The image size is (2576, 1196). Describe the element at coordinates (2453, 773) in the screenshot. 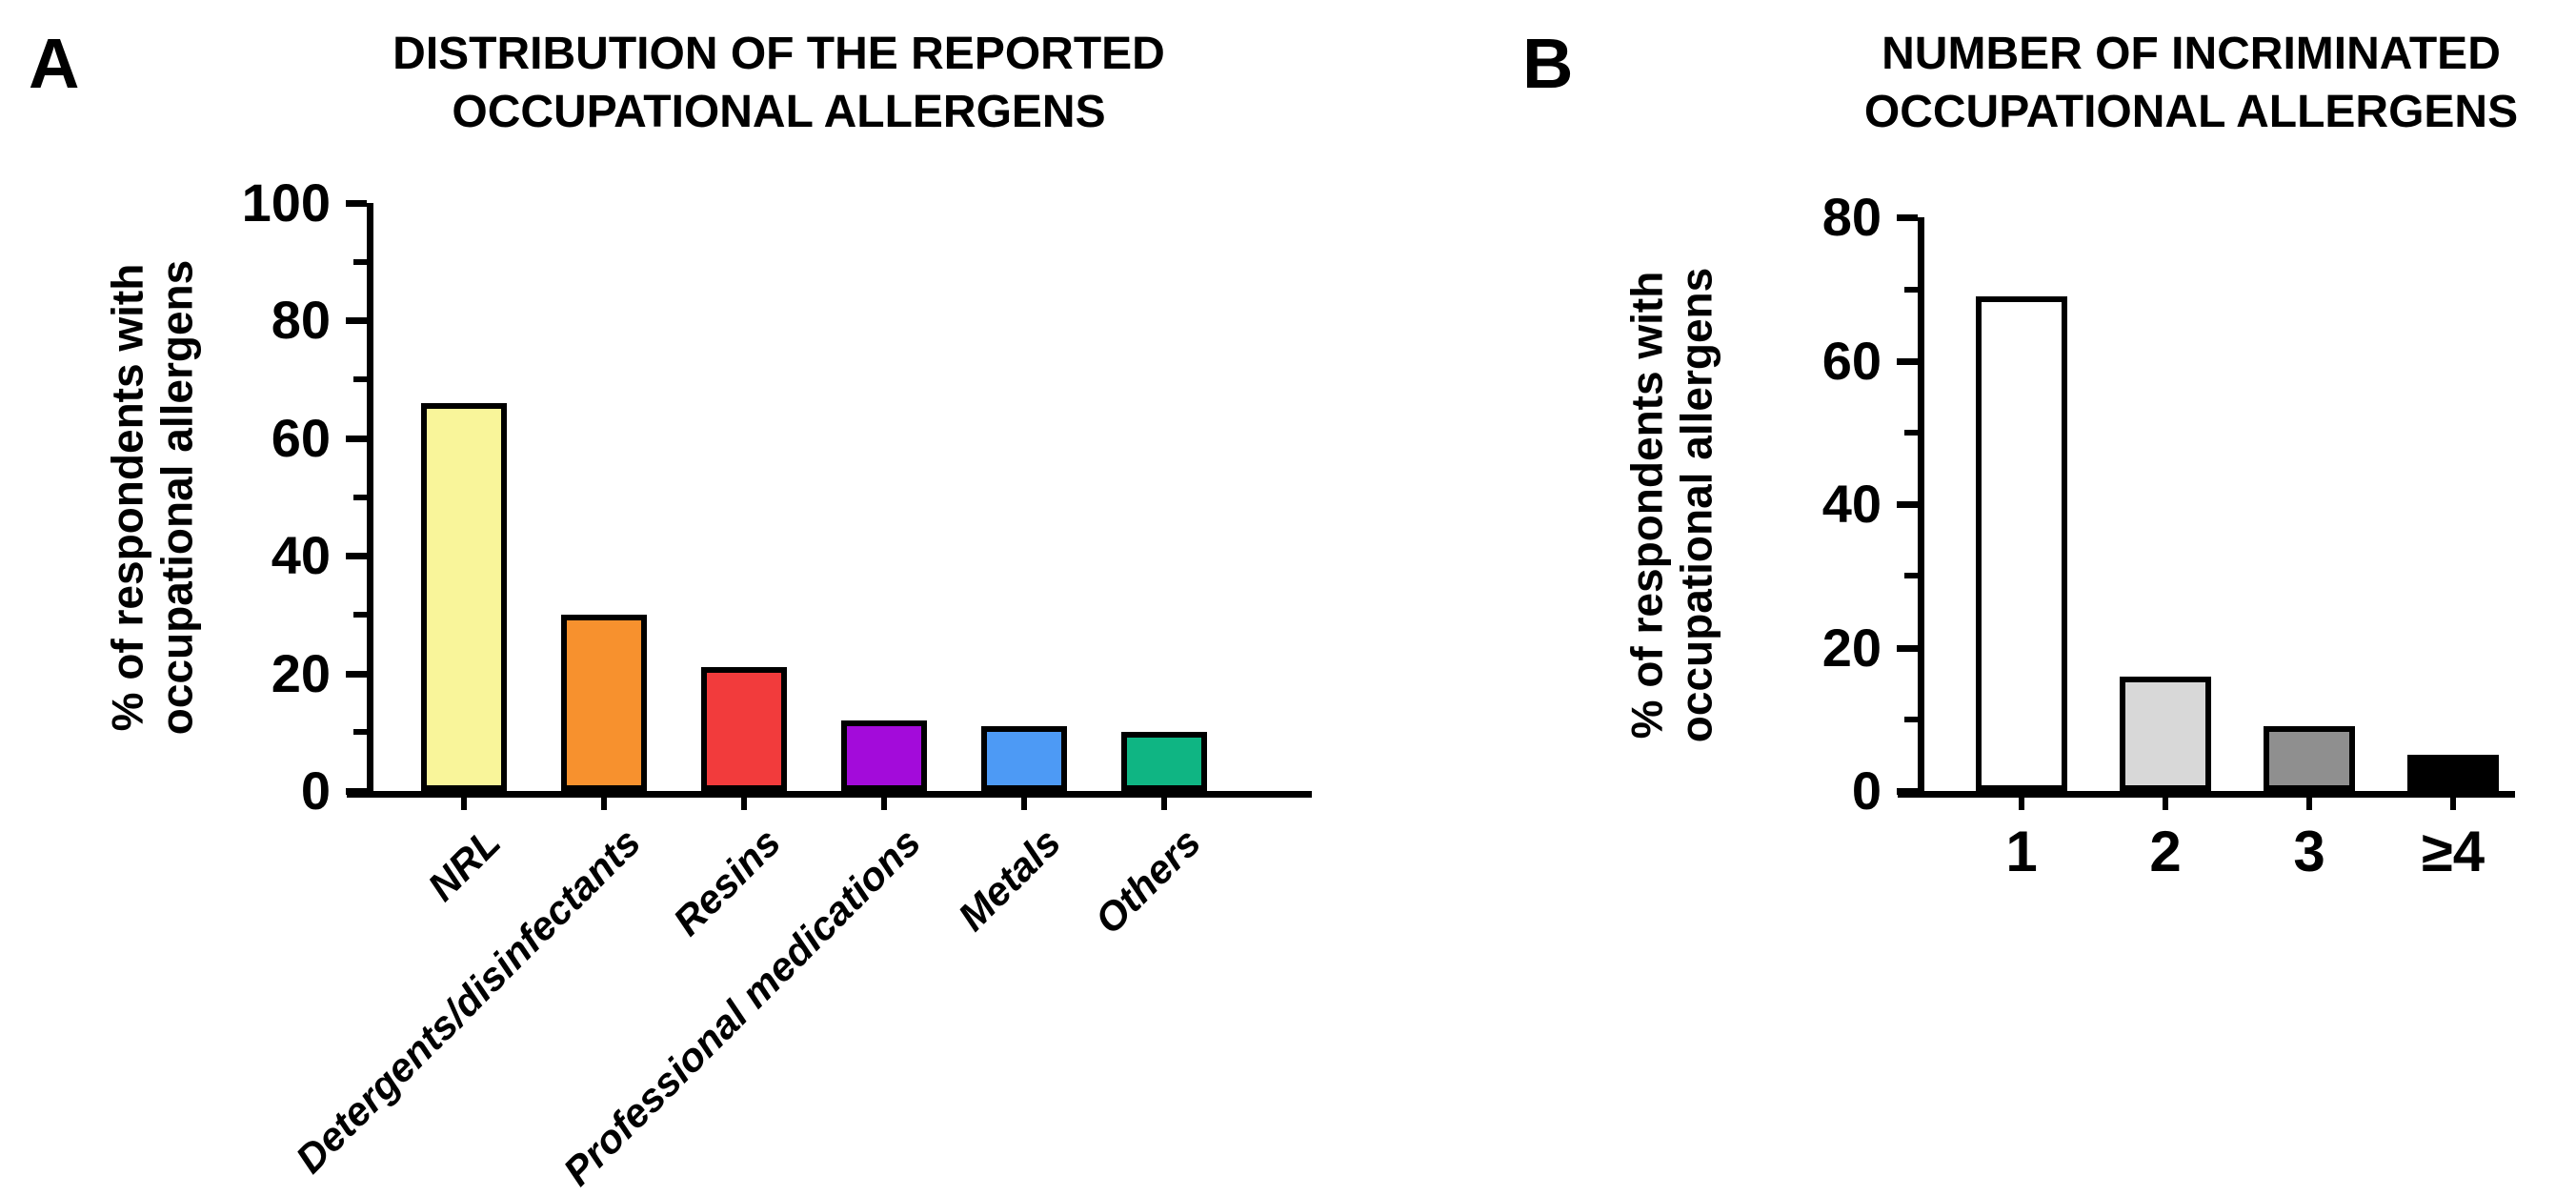

I see `bar-≥4` at that location.